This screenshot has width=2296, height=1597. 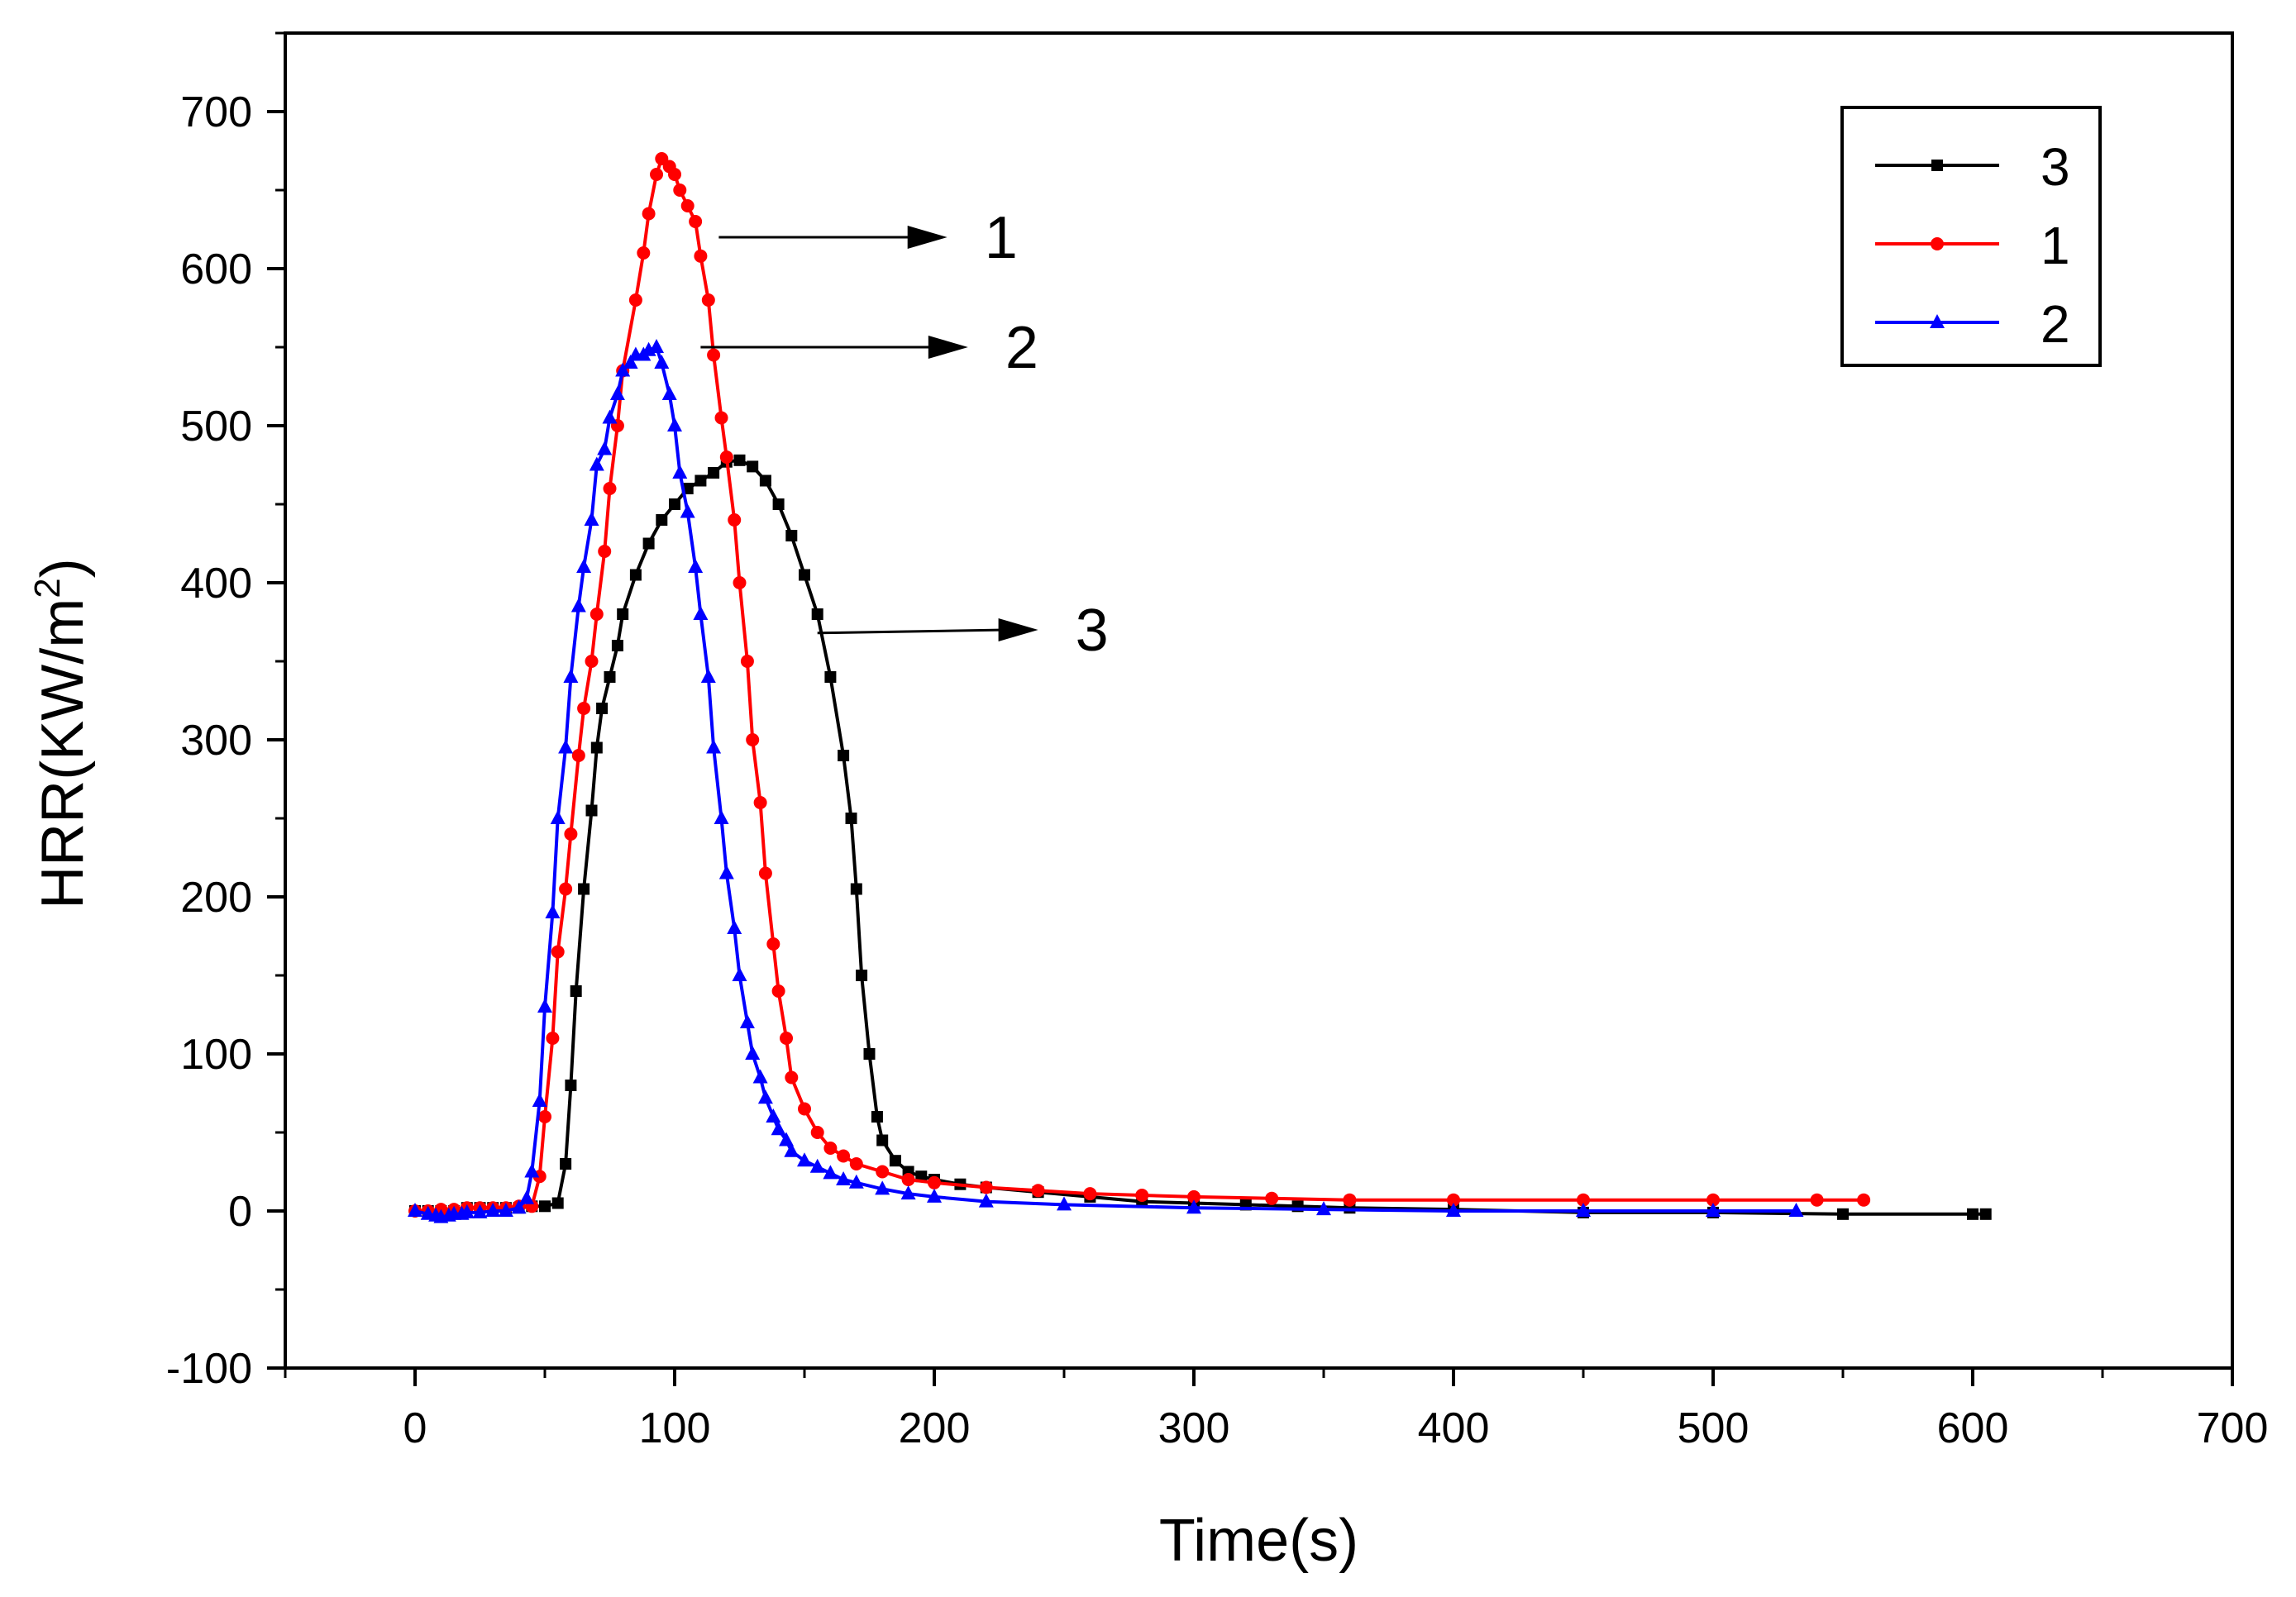 I want to click on x-tick-label: 400, so click(x=1454, y=1428).